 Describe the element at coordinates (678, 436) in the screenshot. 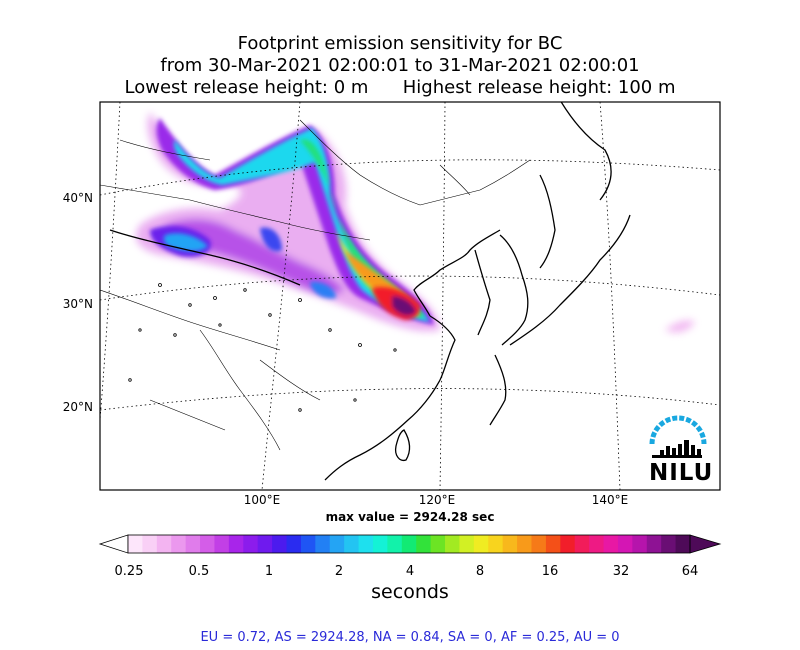

I see `nilu-logo` at that location.